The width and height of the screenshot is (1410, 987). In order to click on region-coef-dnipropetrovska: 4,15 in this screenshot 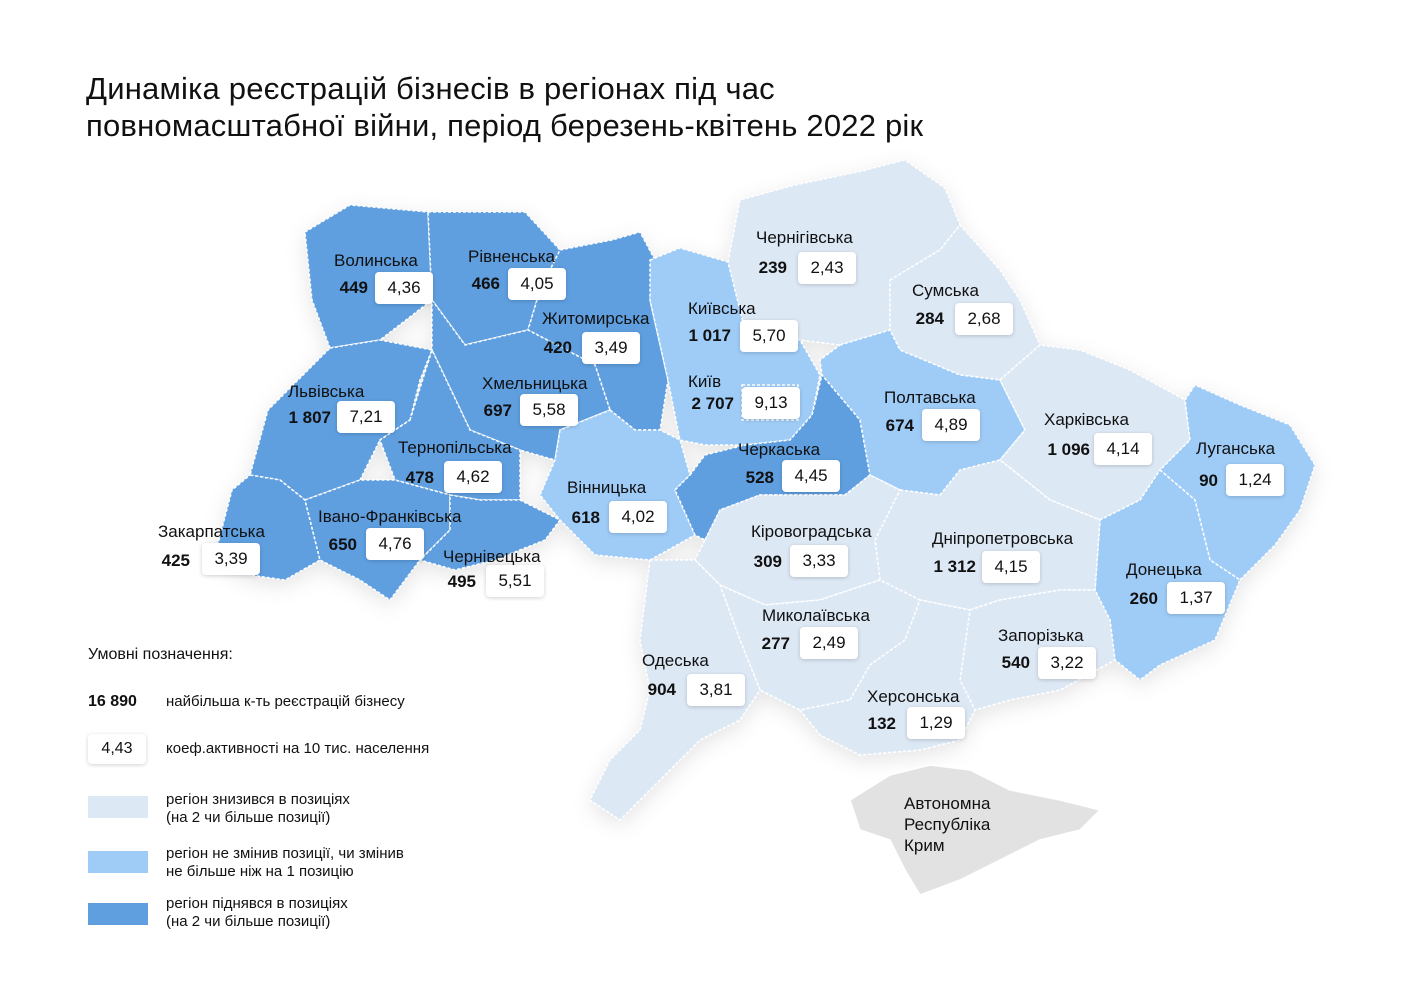, I will do `click(1011, 567)`.